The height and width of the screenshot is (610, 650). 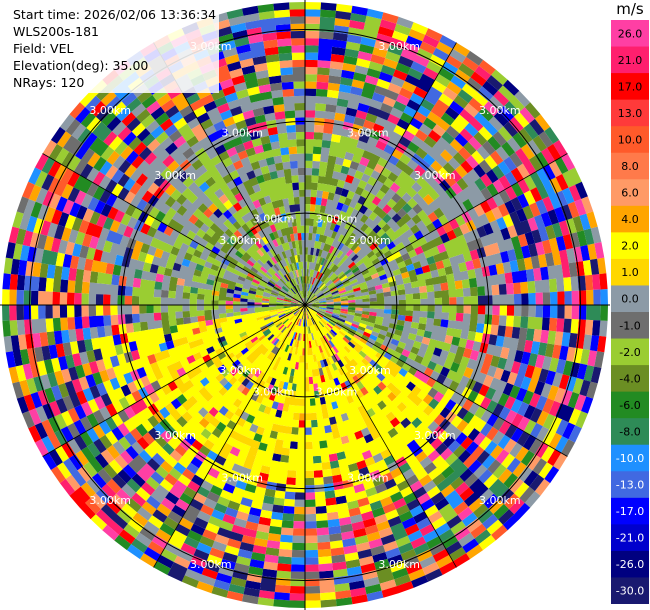 What do you see at coordinates (115, 14) in the screenshot?
I see `start-time-text: Start time: 2026/02/06 13:36:34` at bounding box center [115, 14].